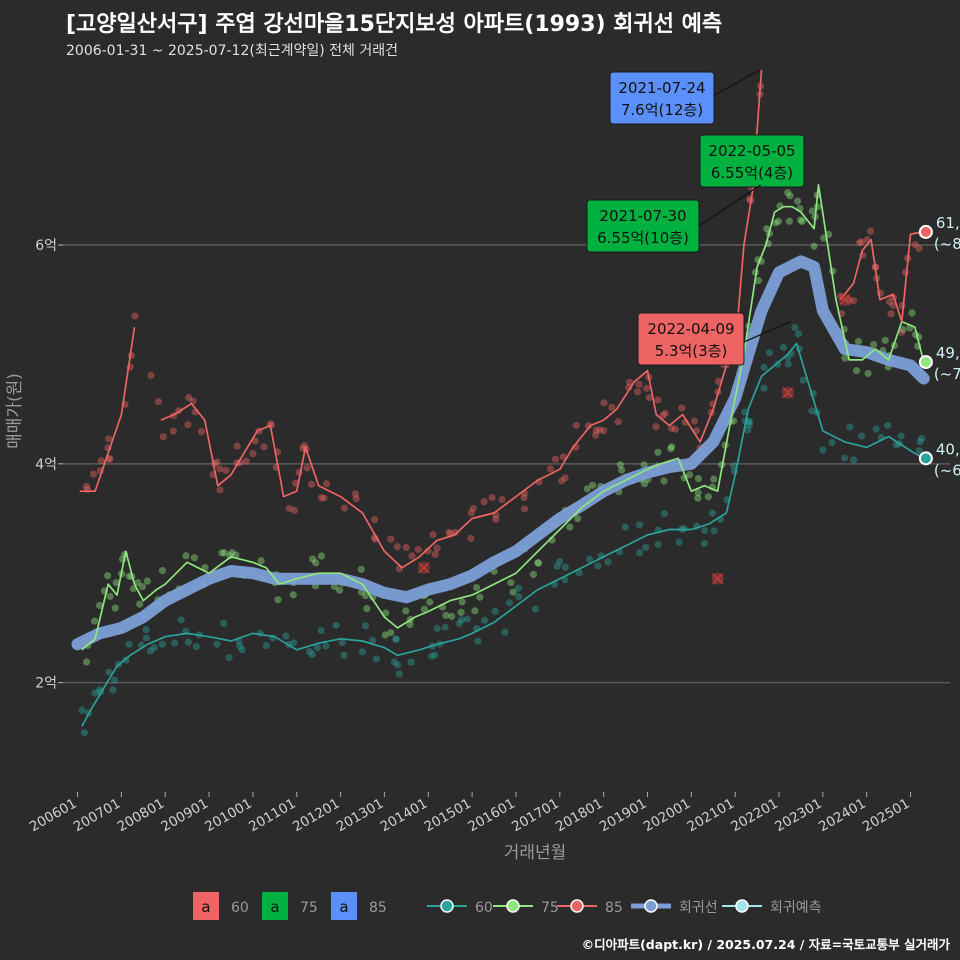 The width and height of the screenshot is (960, 960). Describe the element at coordinates (46, 684) in the screenshot. I see `y-tick-label: 2억` at that location.